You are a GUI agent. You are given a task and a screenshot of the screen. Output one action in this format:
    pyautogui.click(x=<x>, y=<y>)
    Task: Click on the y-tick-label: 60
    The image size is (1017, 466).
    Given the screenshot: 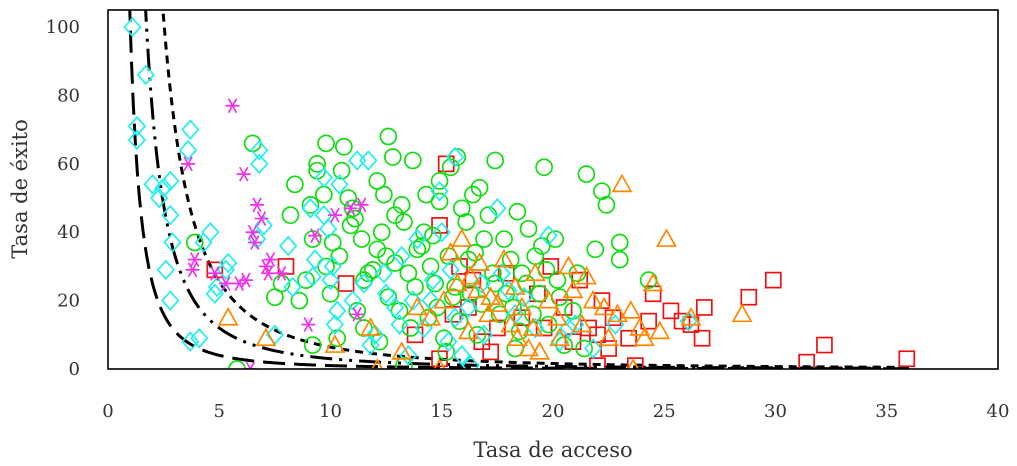 What is the action you would take?
    pyautogui.click(x=68, y=164)
    